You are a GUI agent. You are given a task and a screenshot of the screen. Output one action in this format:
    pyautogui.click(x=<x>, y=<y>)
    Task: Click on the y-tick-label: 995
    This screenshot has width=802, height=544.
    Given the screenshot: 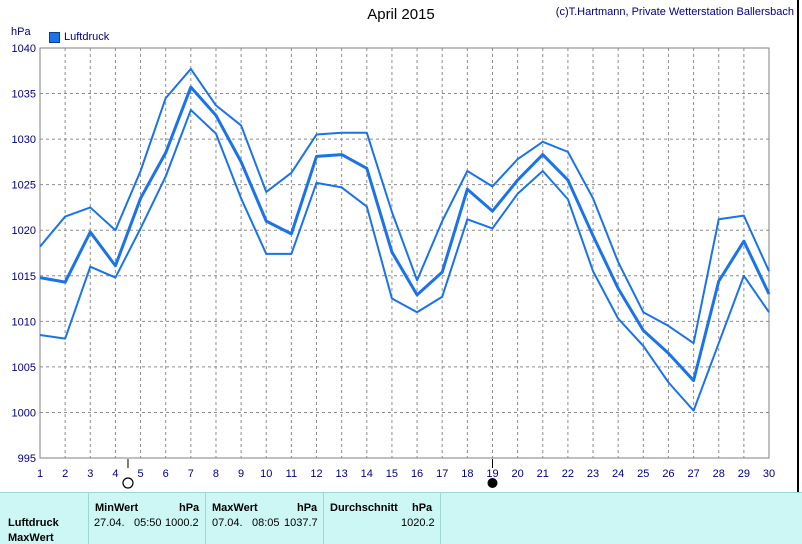 What is the action you would take?
    pyautogui.click(x=27, y=459)
    